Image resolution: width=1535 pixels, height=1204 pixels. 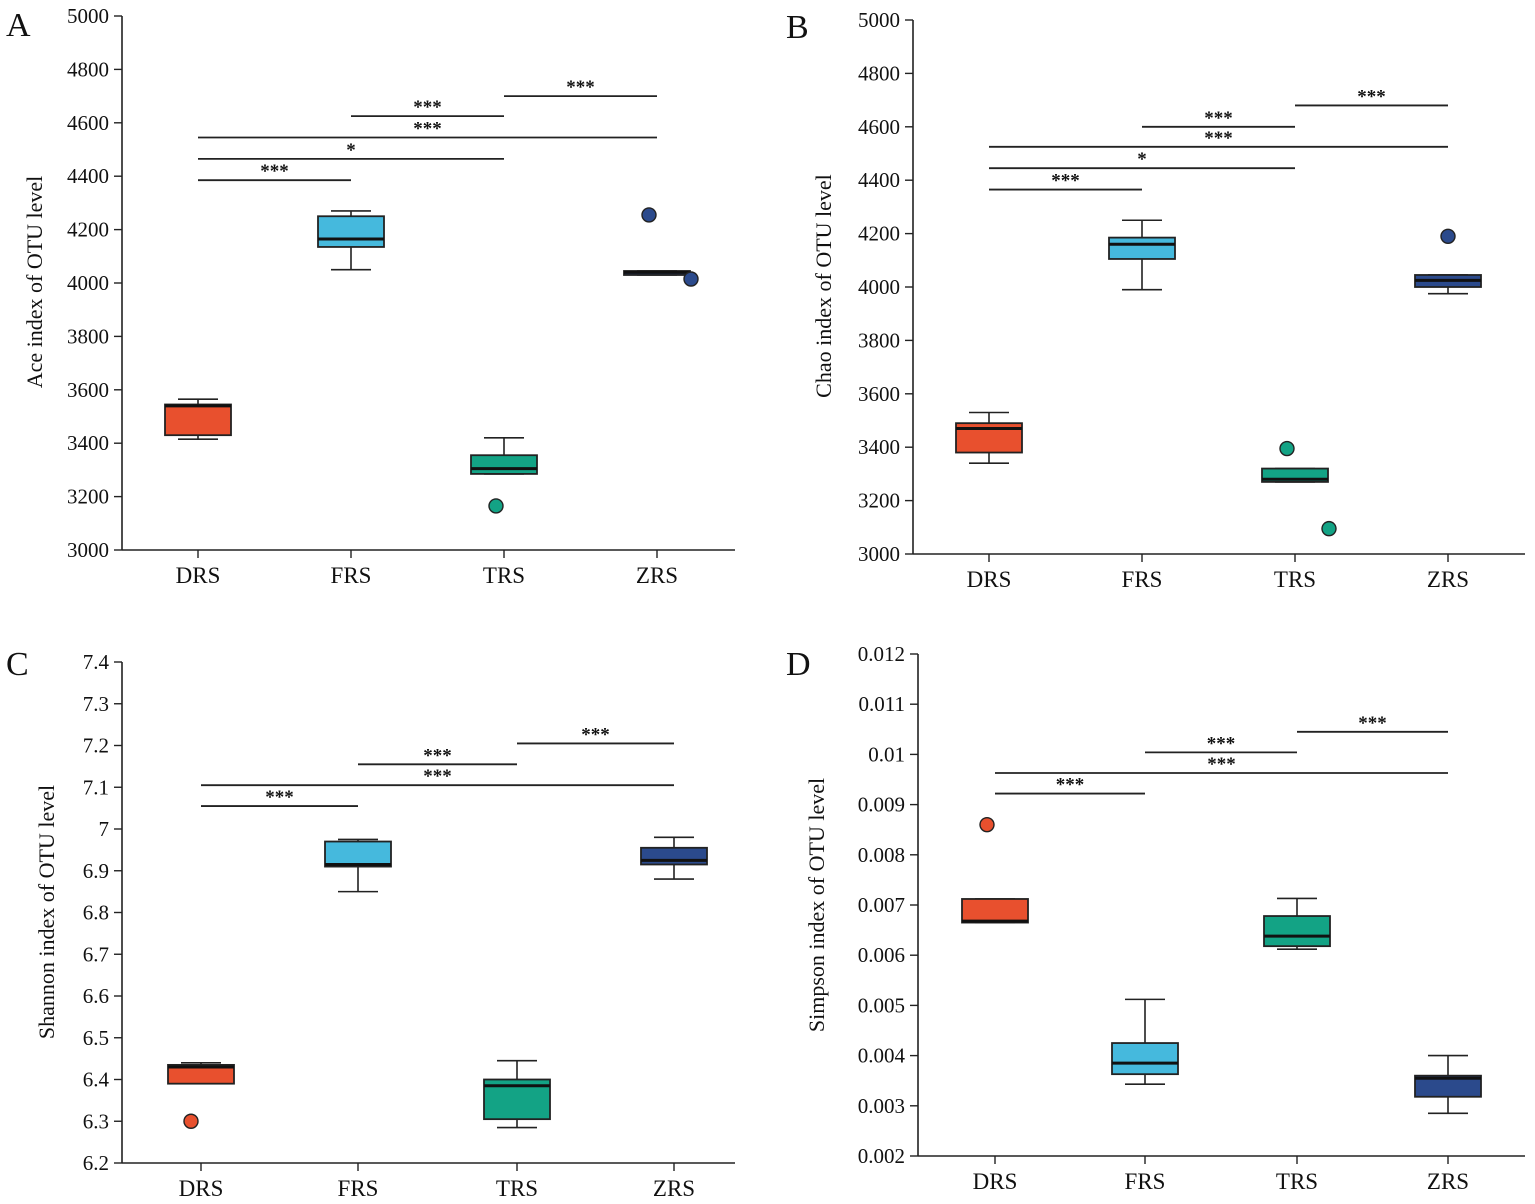 What do you see at coordinates (798, 664) in the screenshot?
I see `panel-letter: D` at bounding box center [798, 664].